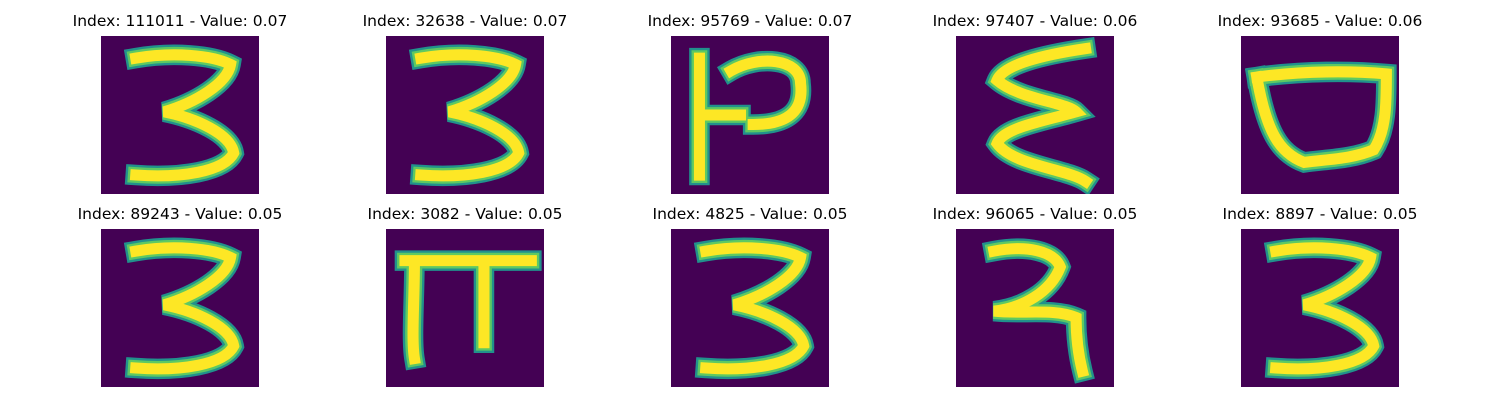 This screenshot has width=1500, height=400. I want to click on image-panel: Index: 97407 - Value: 0.06, so click(1035, 105).